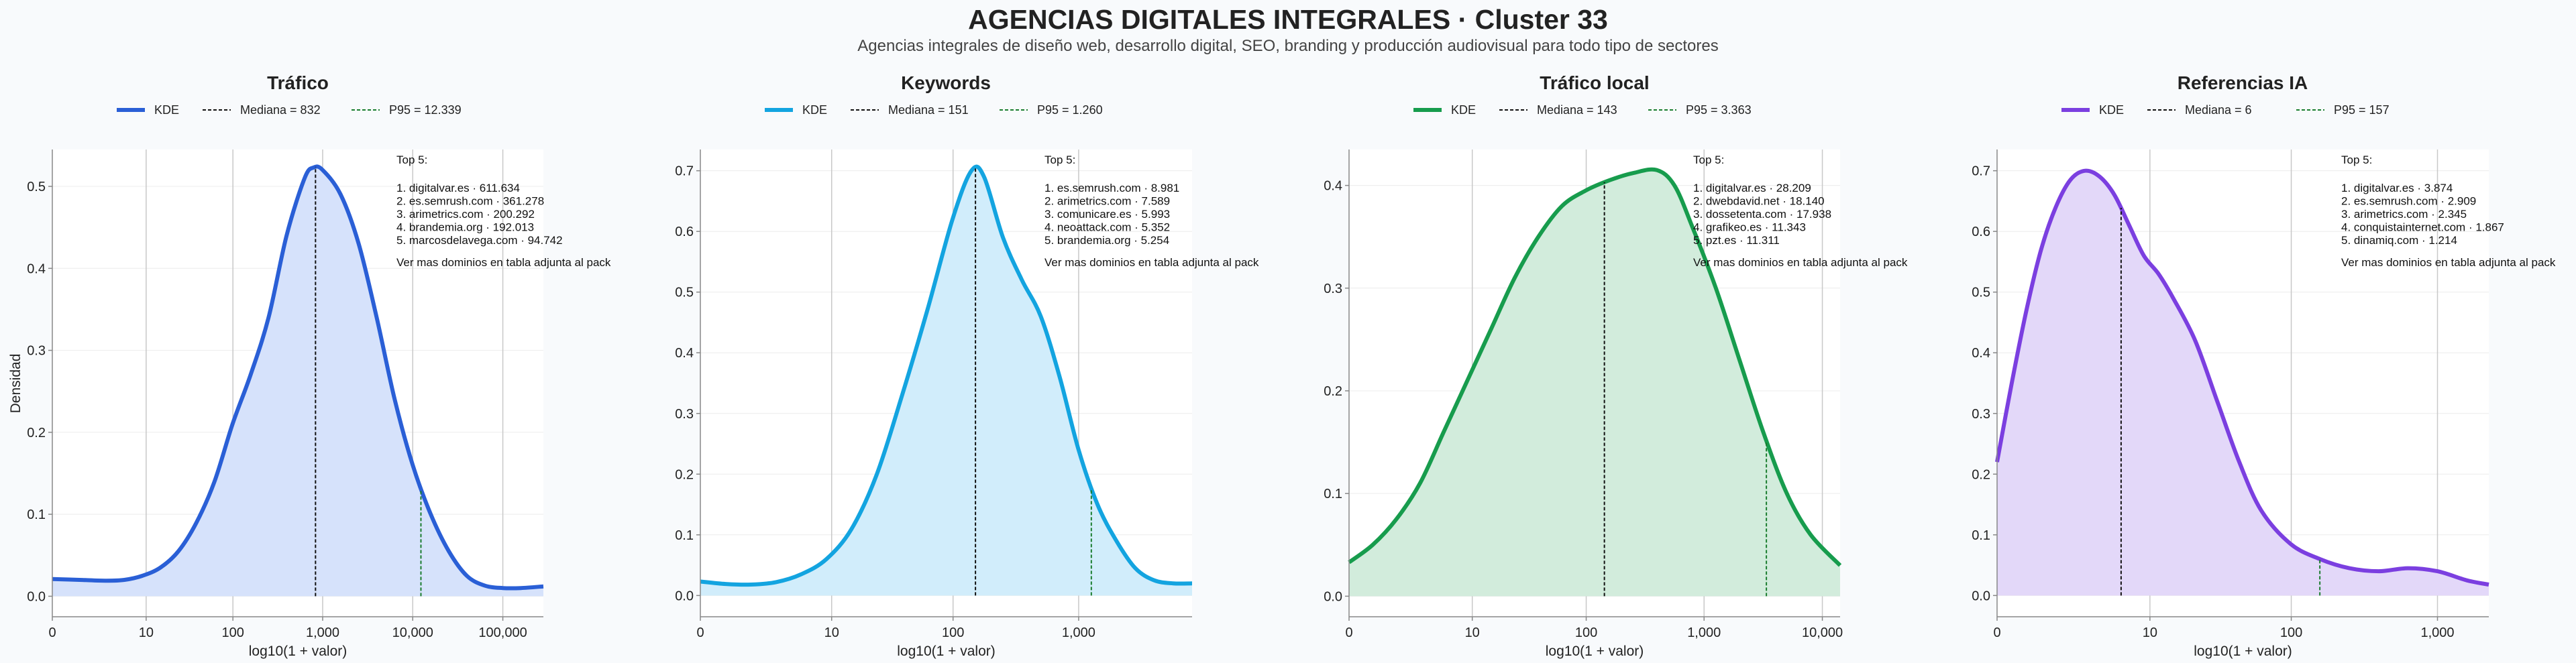 This screenshot has height=663, width=2576. What do you see at coordinates (1107, 227) in the screenshot?
I see `top5-item: 4. neoattack.com · 5.352` at bounding box center [1107, 227].